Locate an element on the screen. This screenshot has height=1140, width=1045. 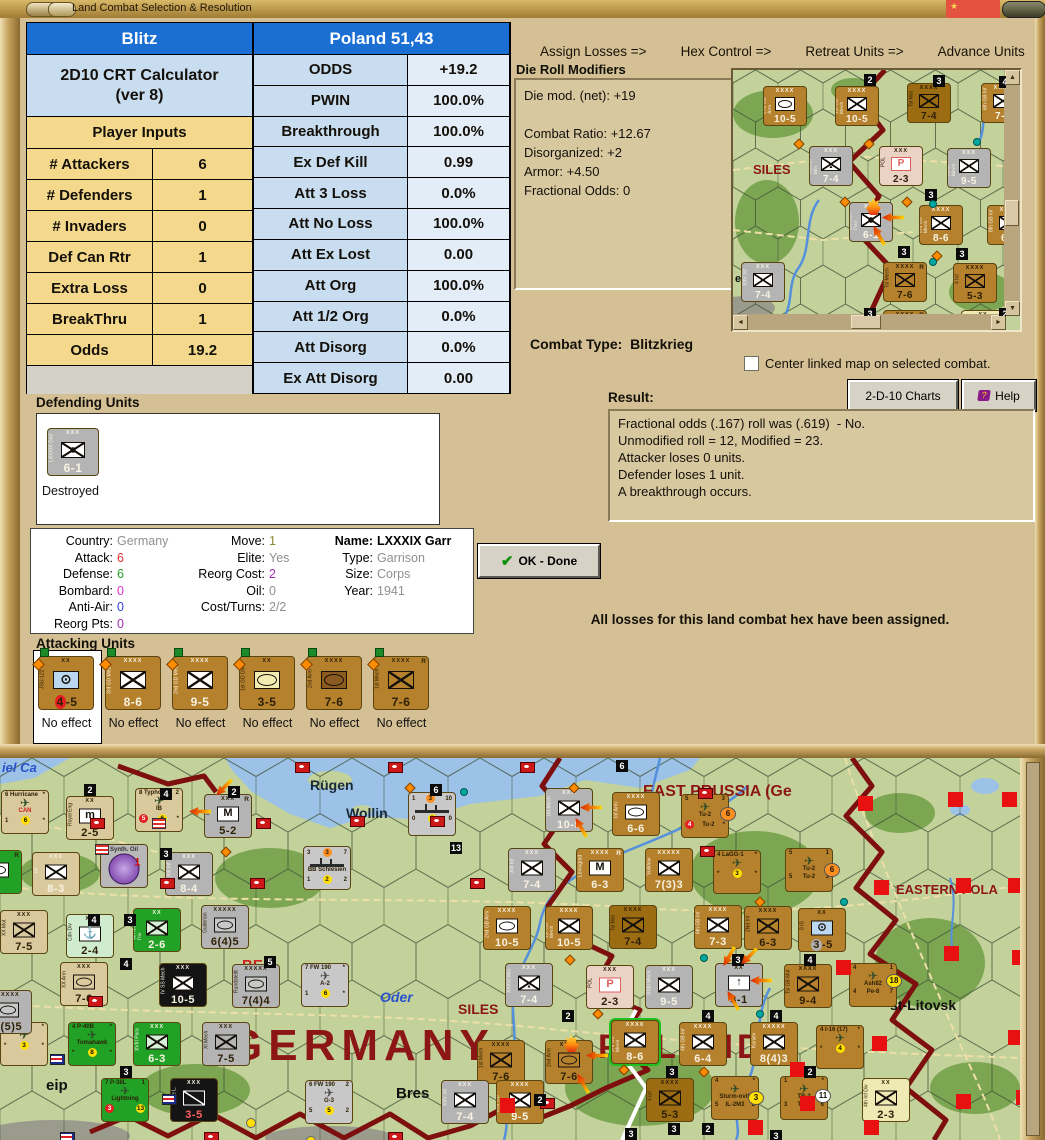
map-scrollbar-vertical is located at coordinates (1033, 949).